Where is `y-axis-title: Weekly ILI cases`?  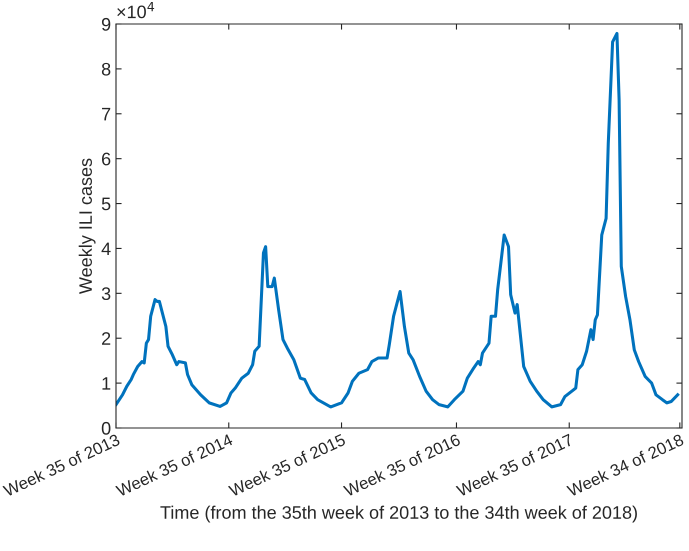 y-axis-title: Weekly ILI cases is located at coordinates (87, 226).